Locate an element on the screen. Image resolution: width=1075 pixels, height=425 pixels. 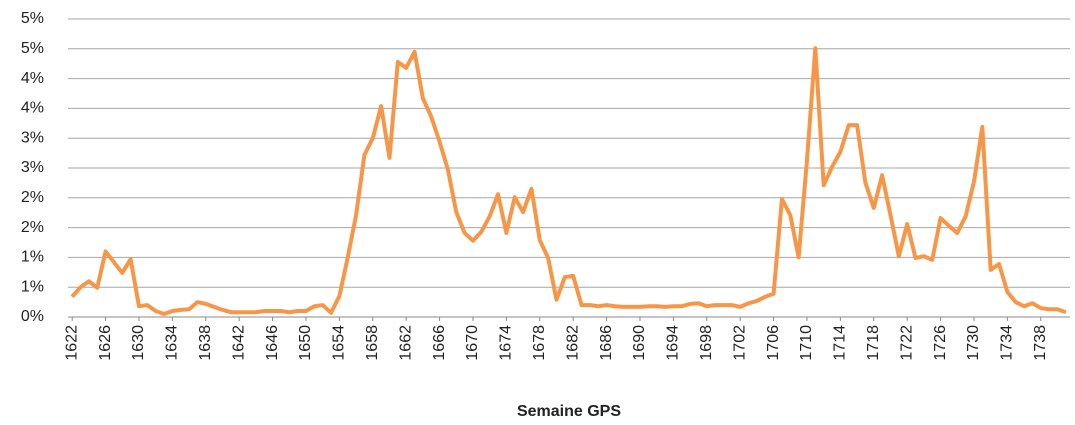
x-tick-label: 1738 is located at coordinates (1040, 343).